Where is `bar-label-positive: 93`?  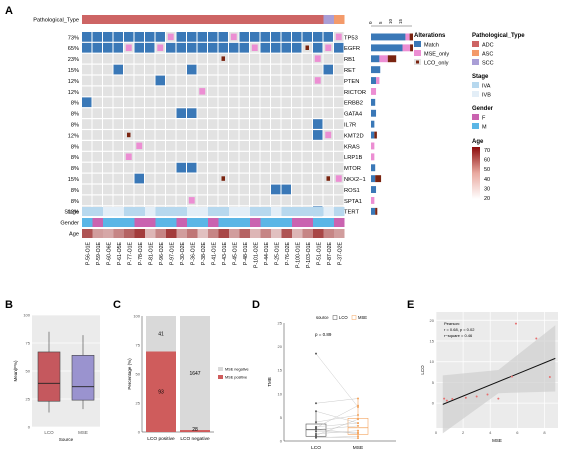
bar-label-positive: 93 is located at coordinates (161, 393).